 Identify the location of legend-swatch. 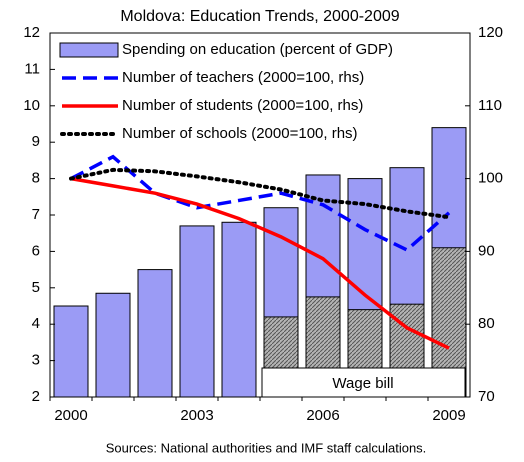
(89, 50).